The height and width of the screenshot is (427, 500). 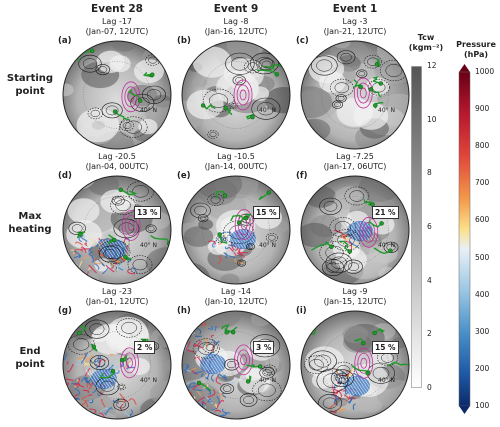 I want to click on tcw-tick-label: 10, so click(x=432, y=119).